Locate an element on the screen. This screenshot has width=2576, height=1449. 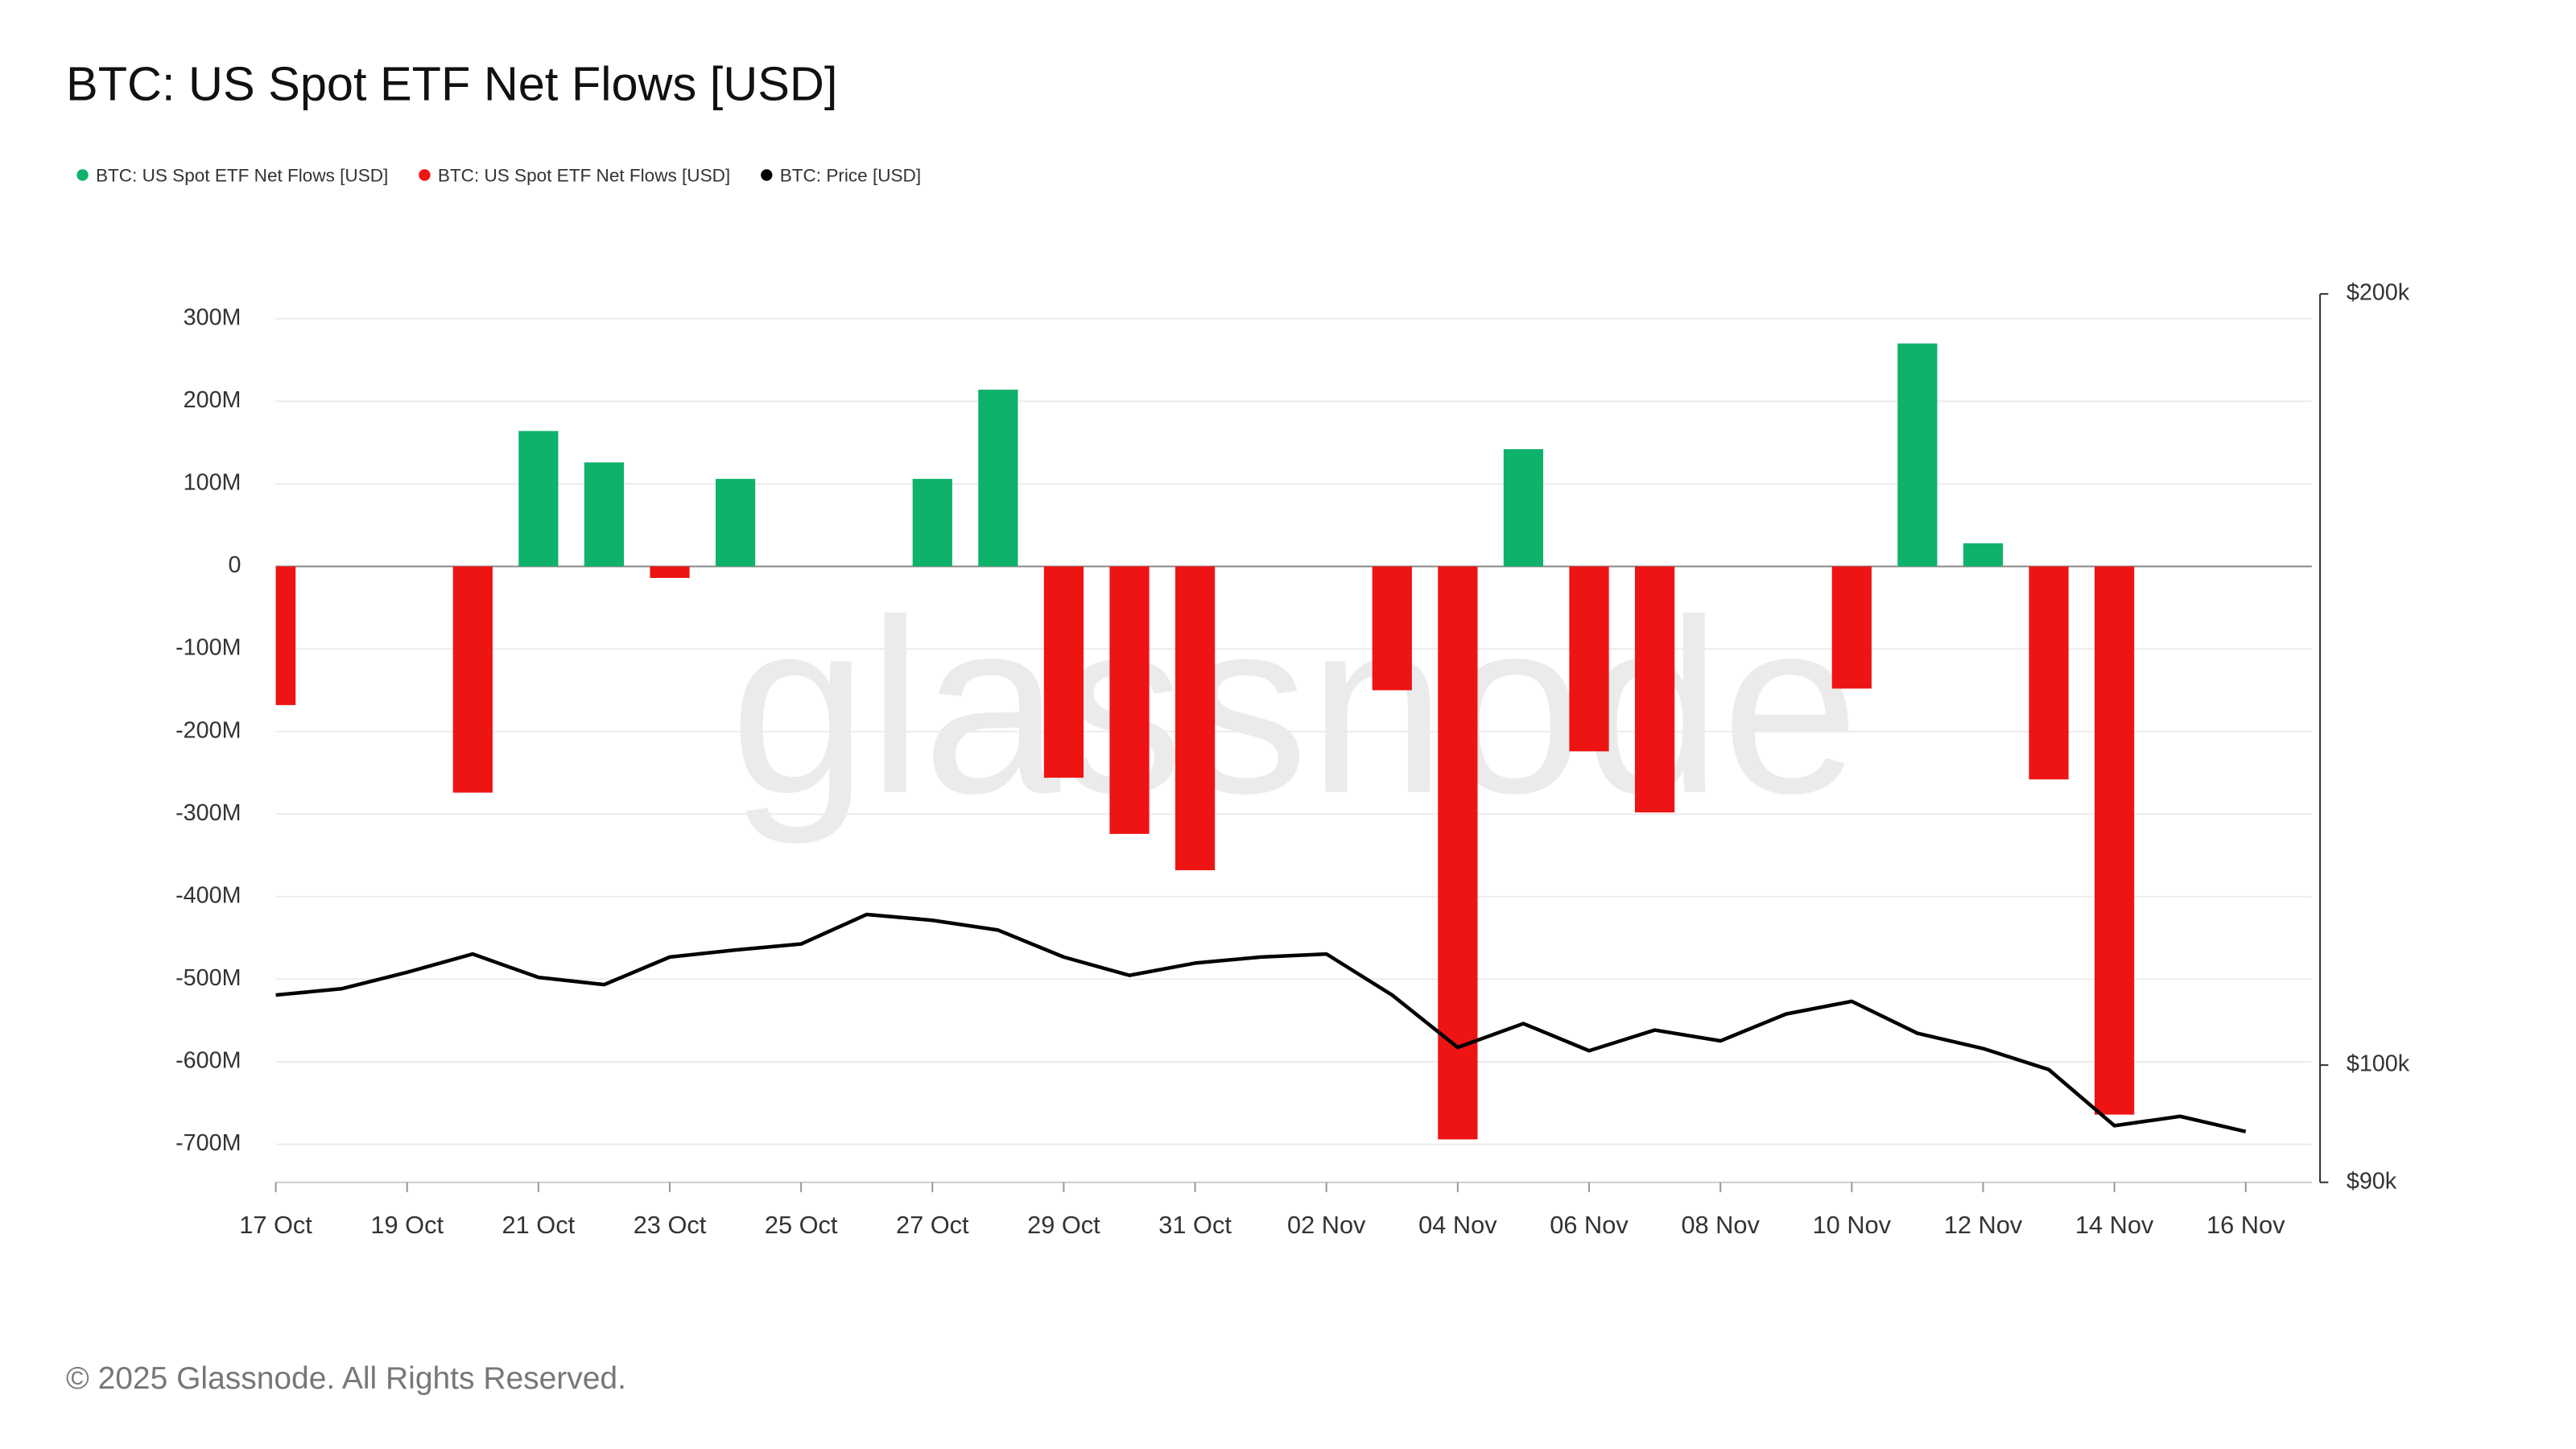
x-tick-label: 19 Oct is located at coordinates (407, 1225).